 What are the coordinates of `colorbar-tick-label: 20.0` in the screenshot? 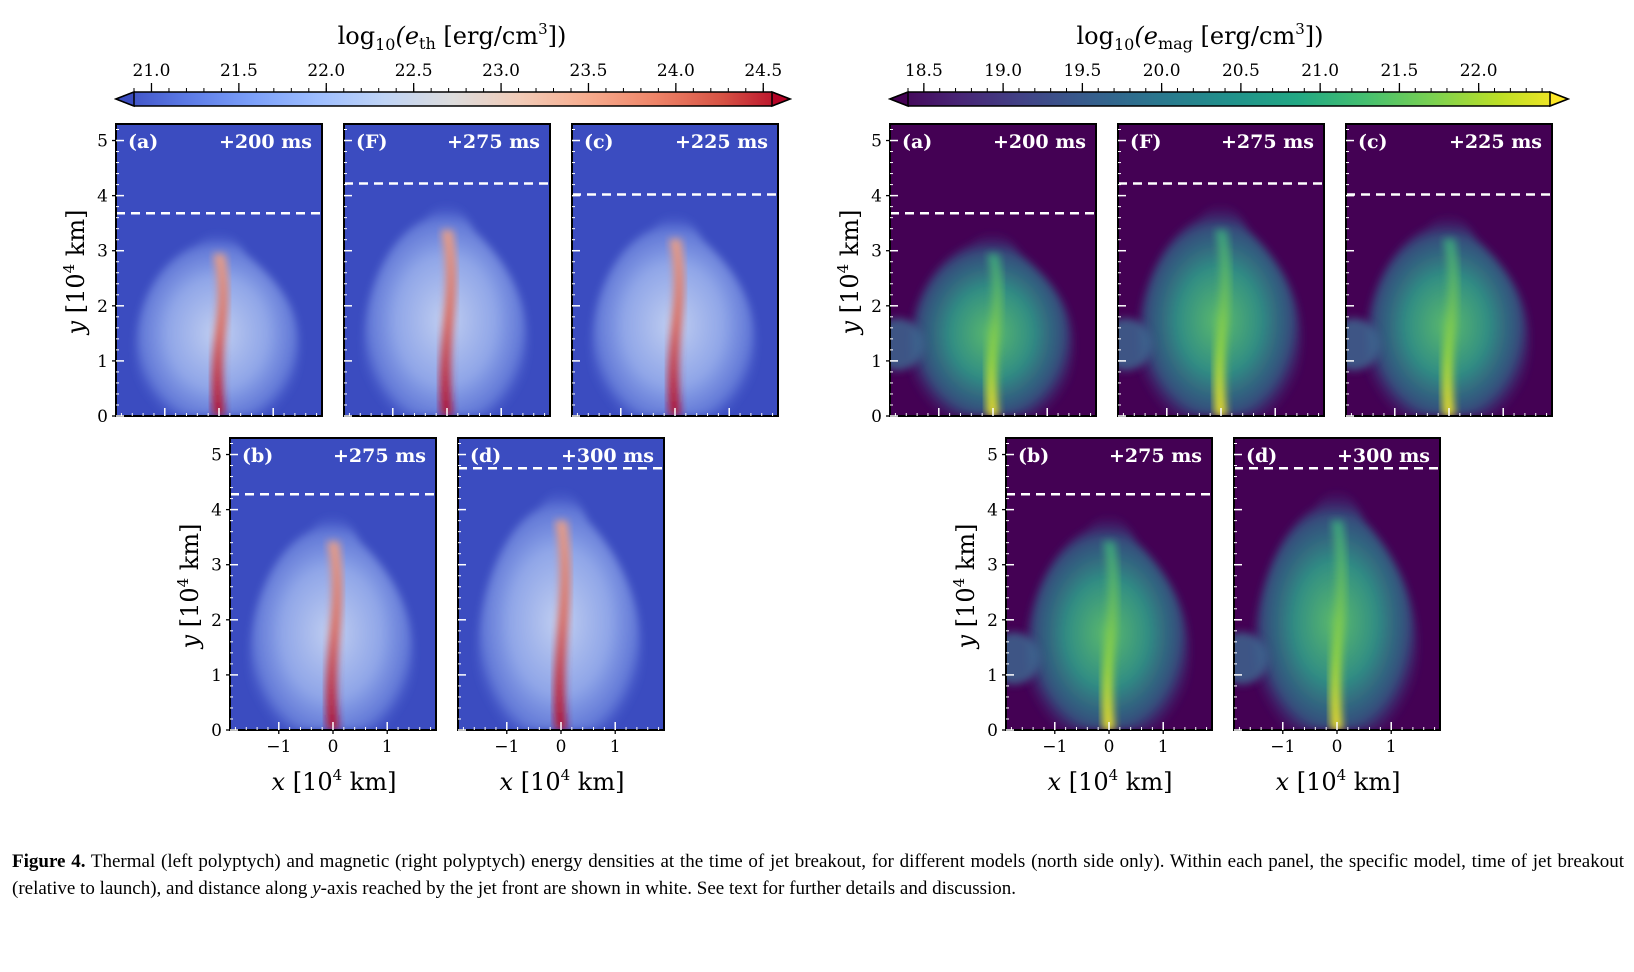 It's located at (1162, 71).